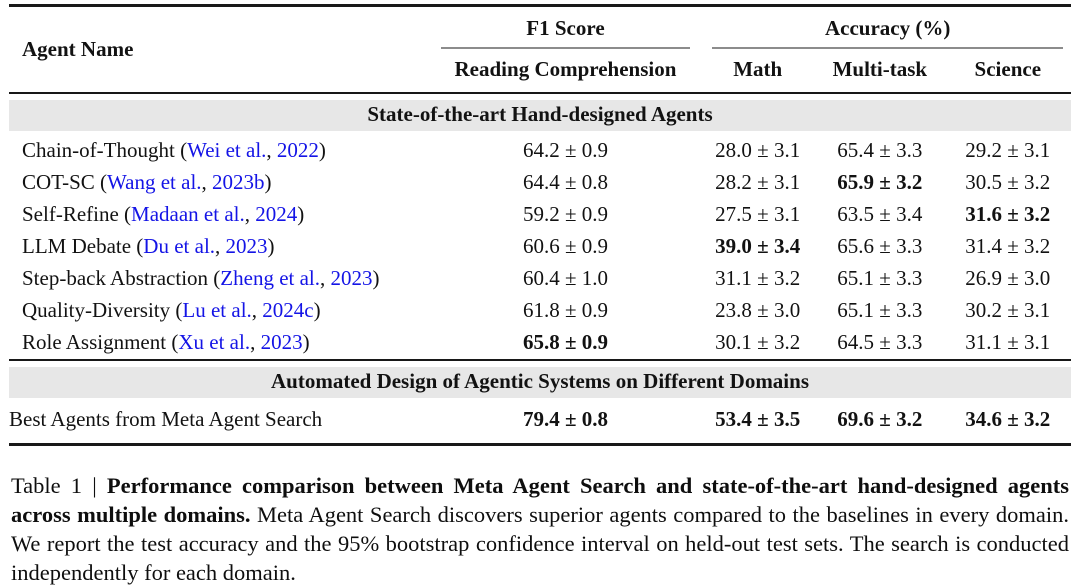 Image resolution: width=1080 pixels, height=587 pixels. What do you see at coordinates (220, 49) in the screenshot?
I see `column-header-agent-name: Agent Name` at bounding box center [220, 49].